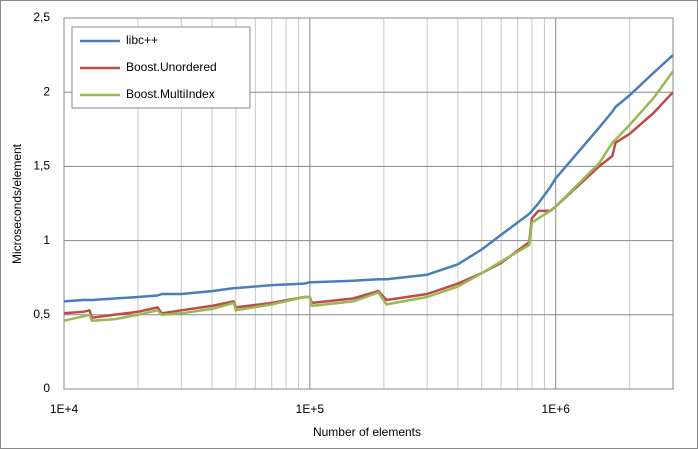  What do you see at coordinates (310, 409) in the screenshot?
I see `x-tick-label: 1E+5` at bounding box center [310, 409].